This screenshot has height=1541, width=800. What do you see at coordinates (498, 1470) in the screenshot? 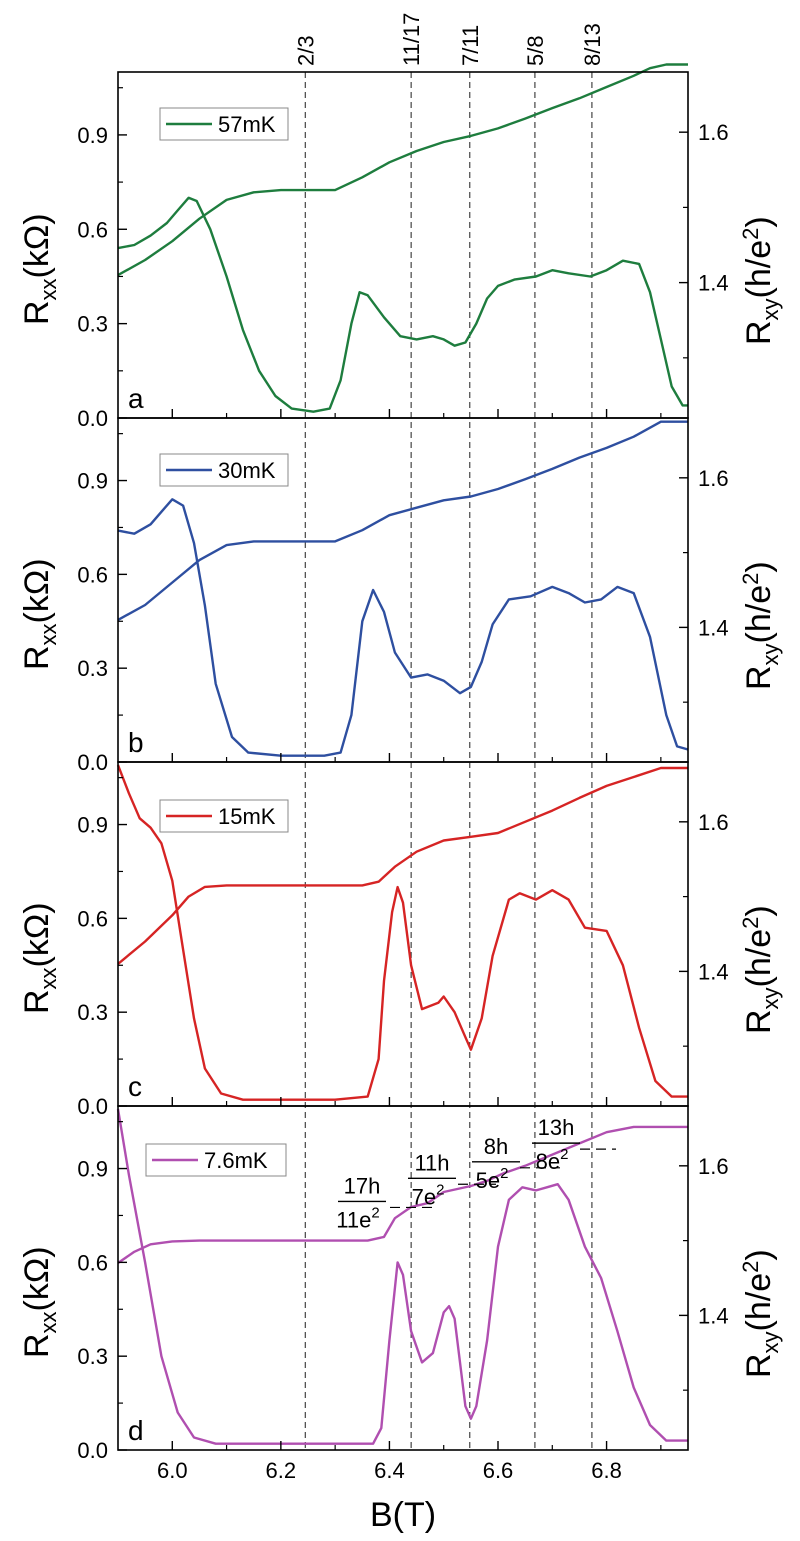
I see `x-tick-label: 6.6` at bounding box center [498, 1470].